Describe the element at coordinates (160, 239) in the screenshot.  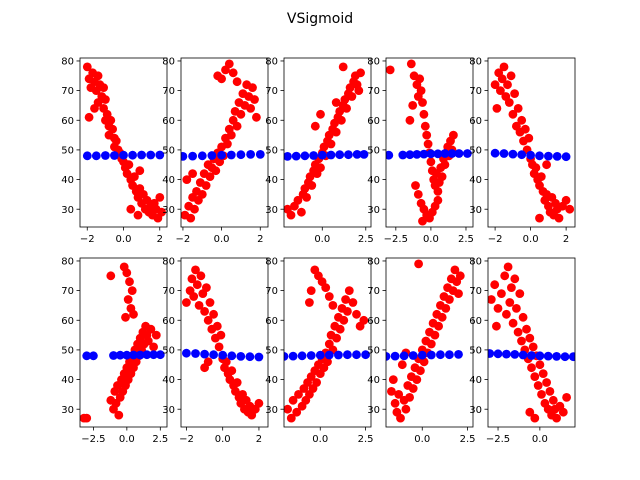
I see `x-tick-label: 2` at that location.